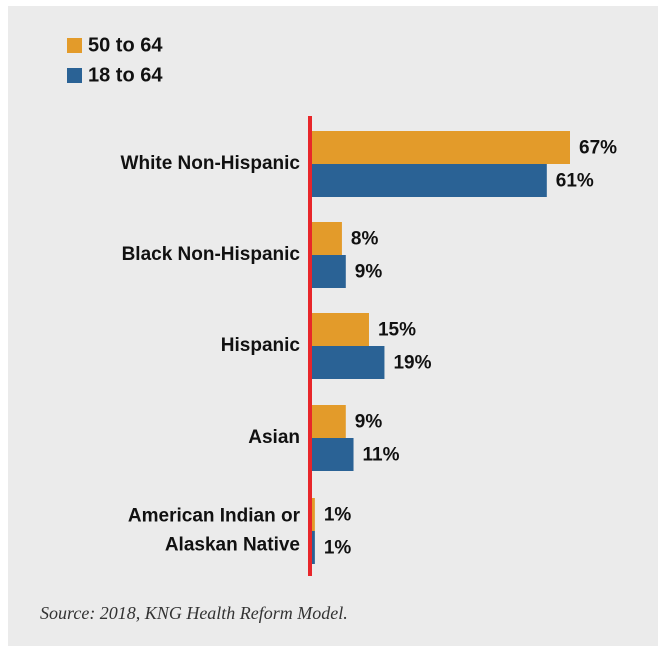 The height and width of the screenshot is (651, 666). What do you see at coordinates (274, 437) in the screenshot?
I see `category-label: Asian` at bounding box center [274, 437].